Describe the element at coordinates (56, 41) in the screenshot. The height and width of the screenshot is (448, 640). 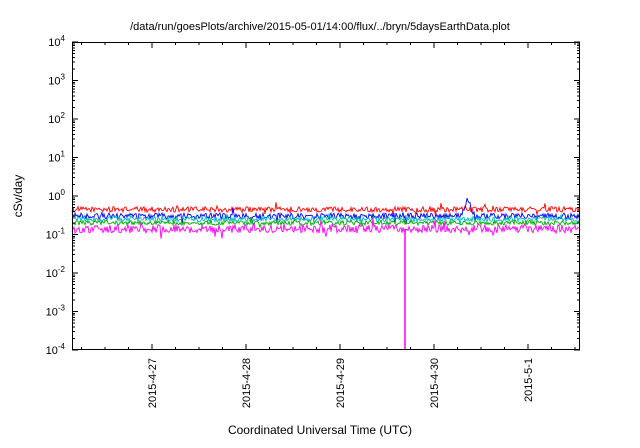
I see `y-tick-label: 10⁴` at that location.